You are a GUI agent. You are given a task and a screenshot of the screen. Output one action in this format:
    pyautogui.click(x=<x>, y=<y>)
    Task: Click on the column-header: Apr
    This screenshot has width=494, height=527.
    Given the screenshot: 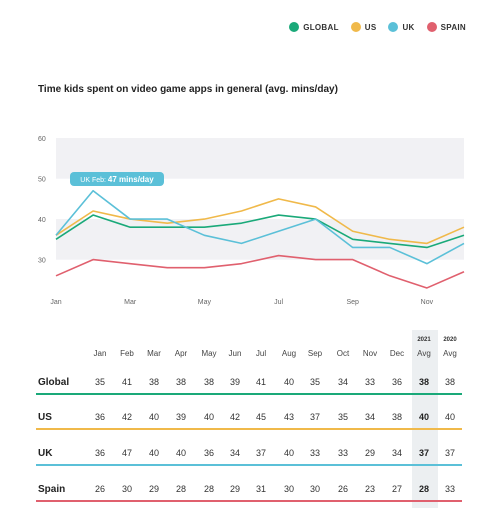 What is the action you would take?
    pyautogui.click(x=181, y=353)
    